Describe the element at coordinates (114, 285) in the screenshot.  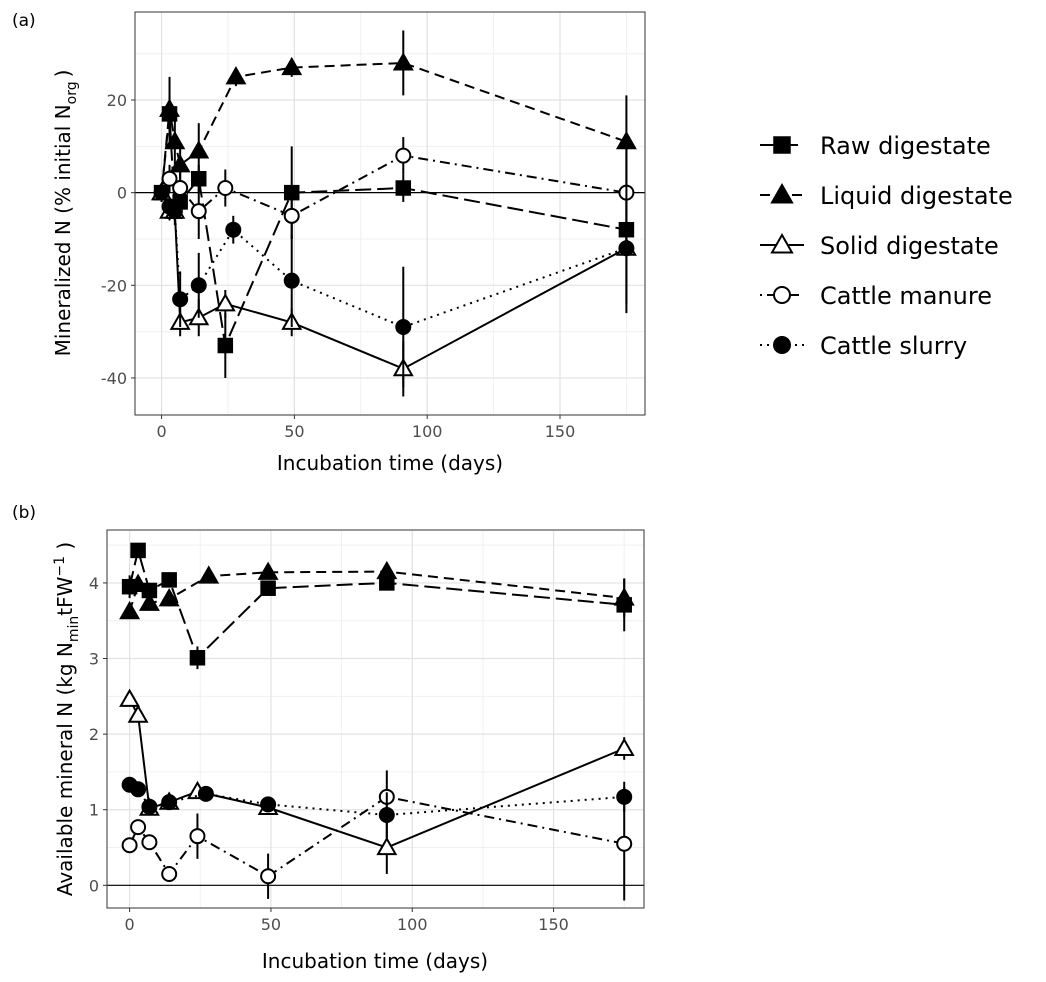
I see `panel-a-y-tick-label: -20` at that location.